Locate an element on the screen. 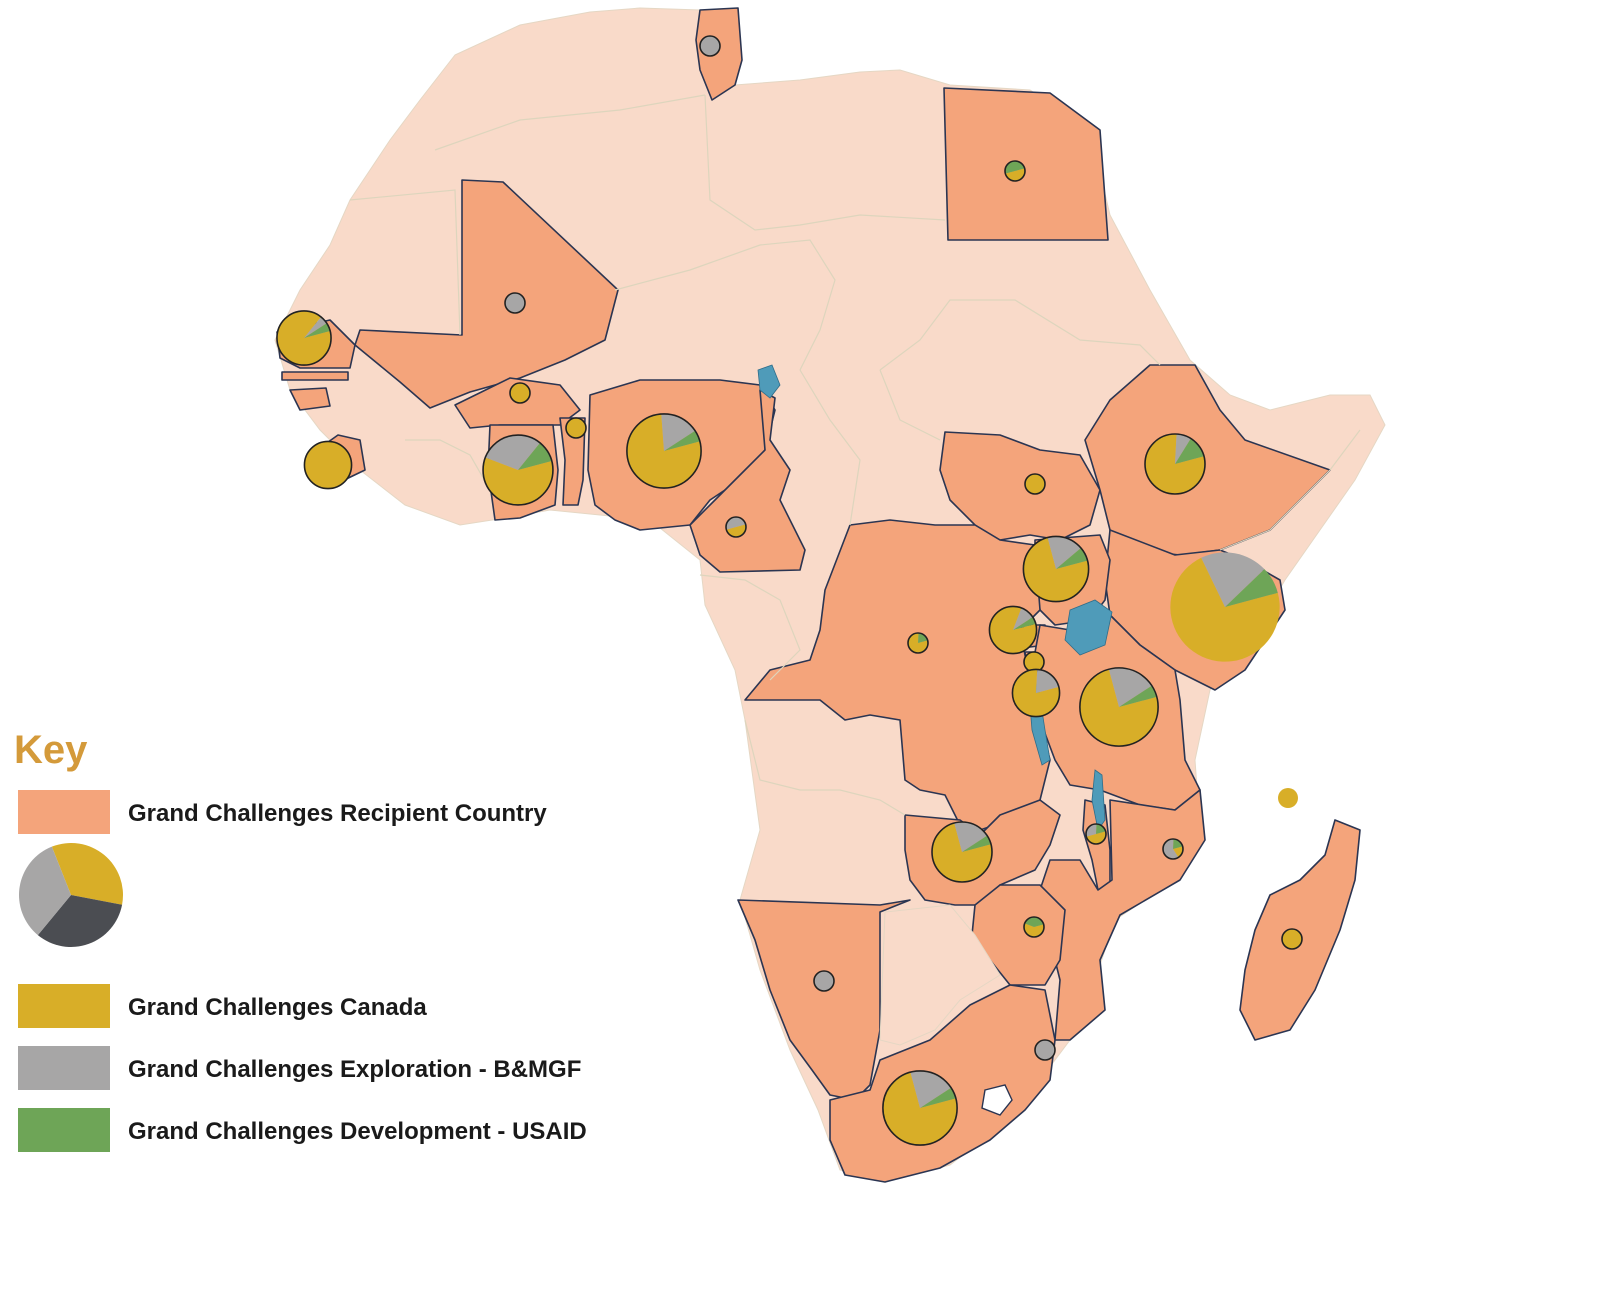 This screenshot has width=1600, height=1289. pie-marker-south-sudan-slice is located at coordinates (1035, 484).